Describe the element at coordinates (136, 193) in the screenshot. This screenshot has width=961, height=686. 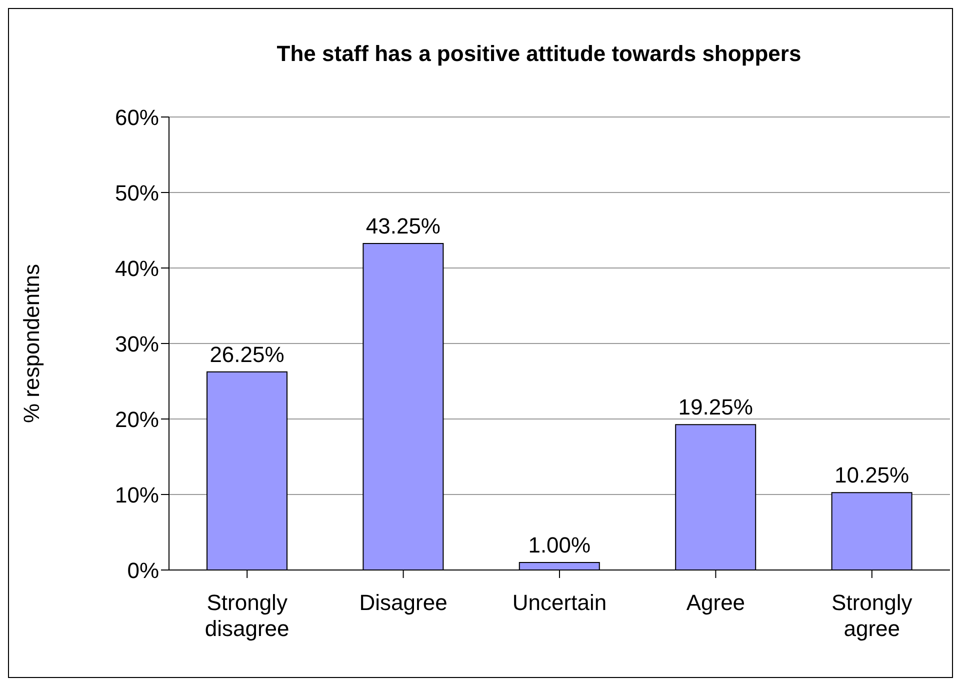
I see `y-tick-label: 50%` at that location.